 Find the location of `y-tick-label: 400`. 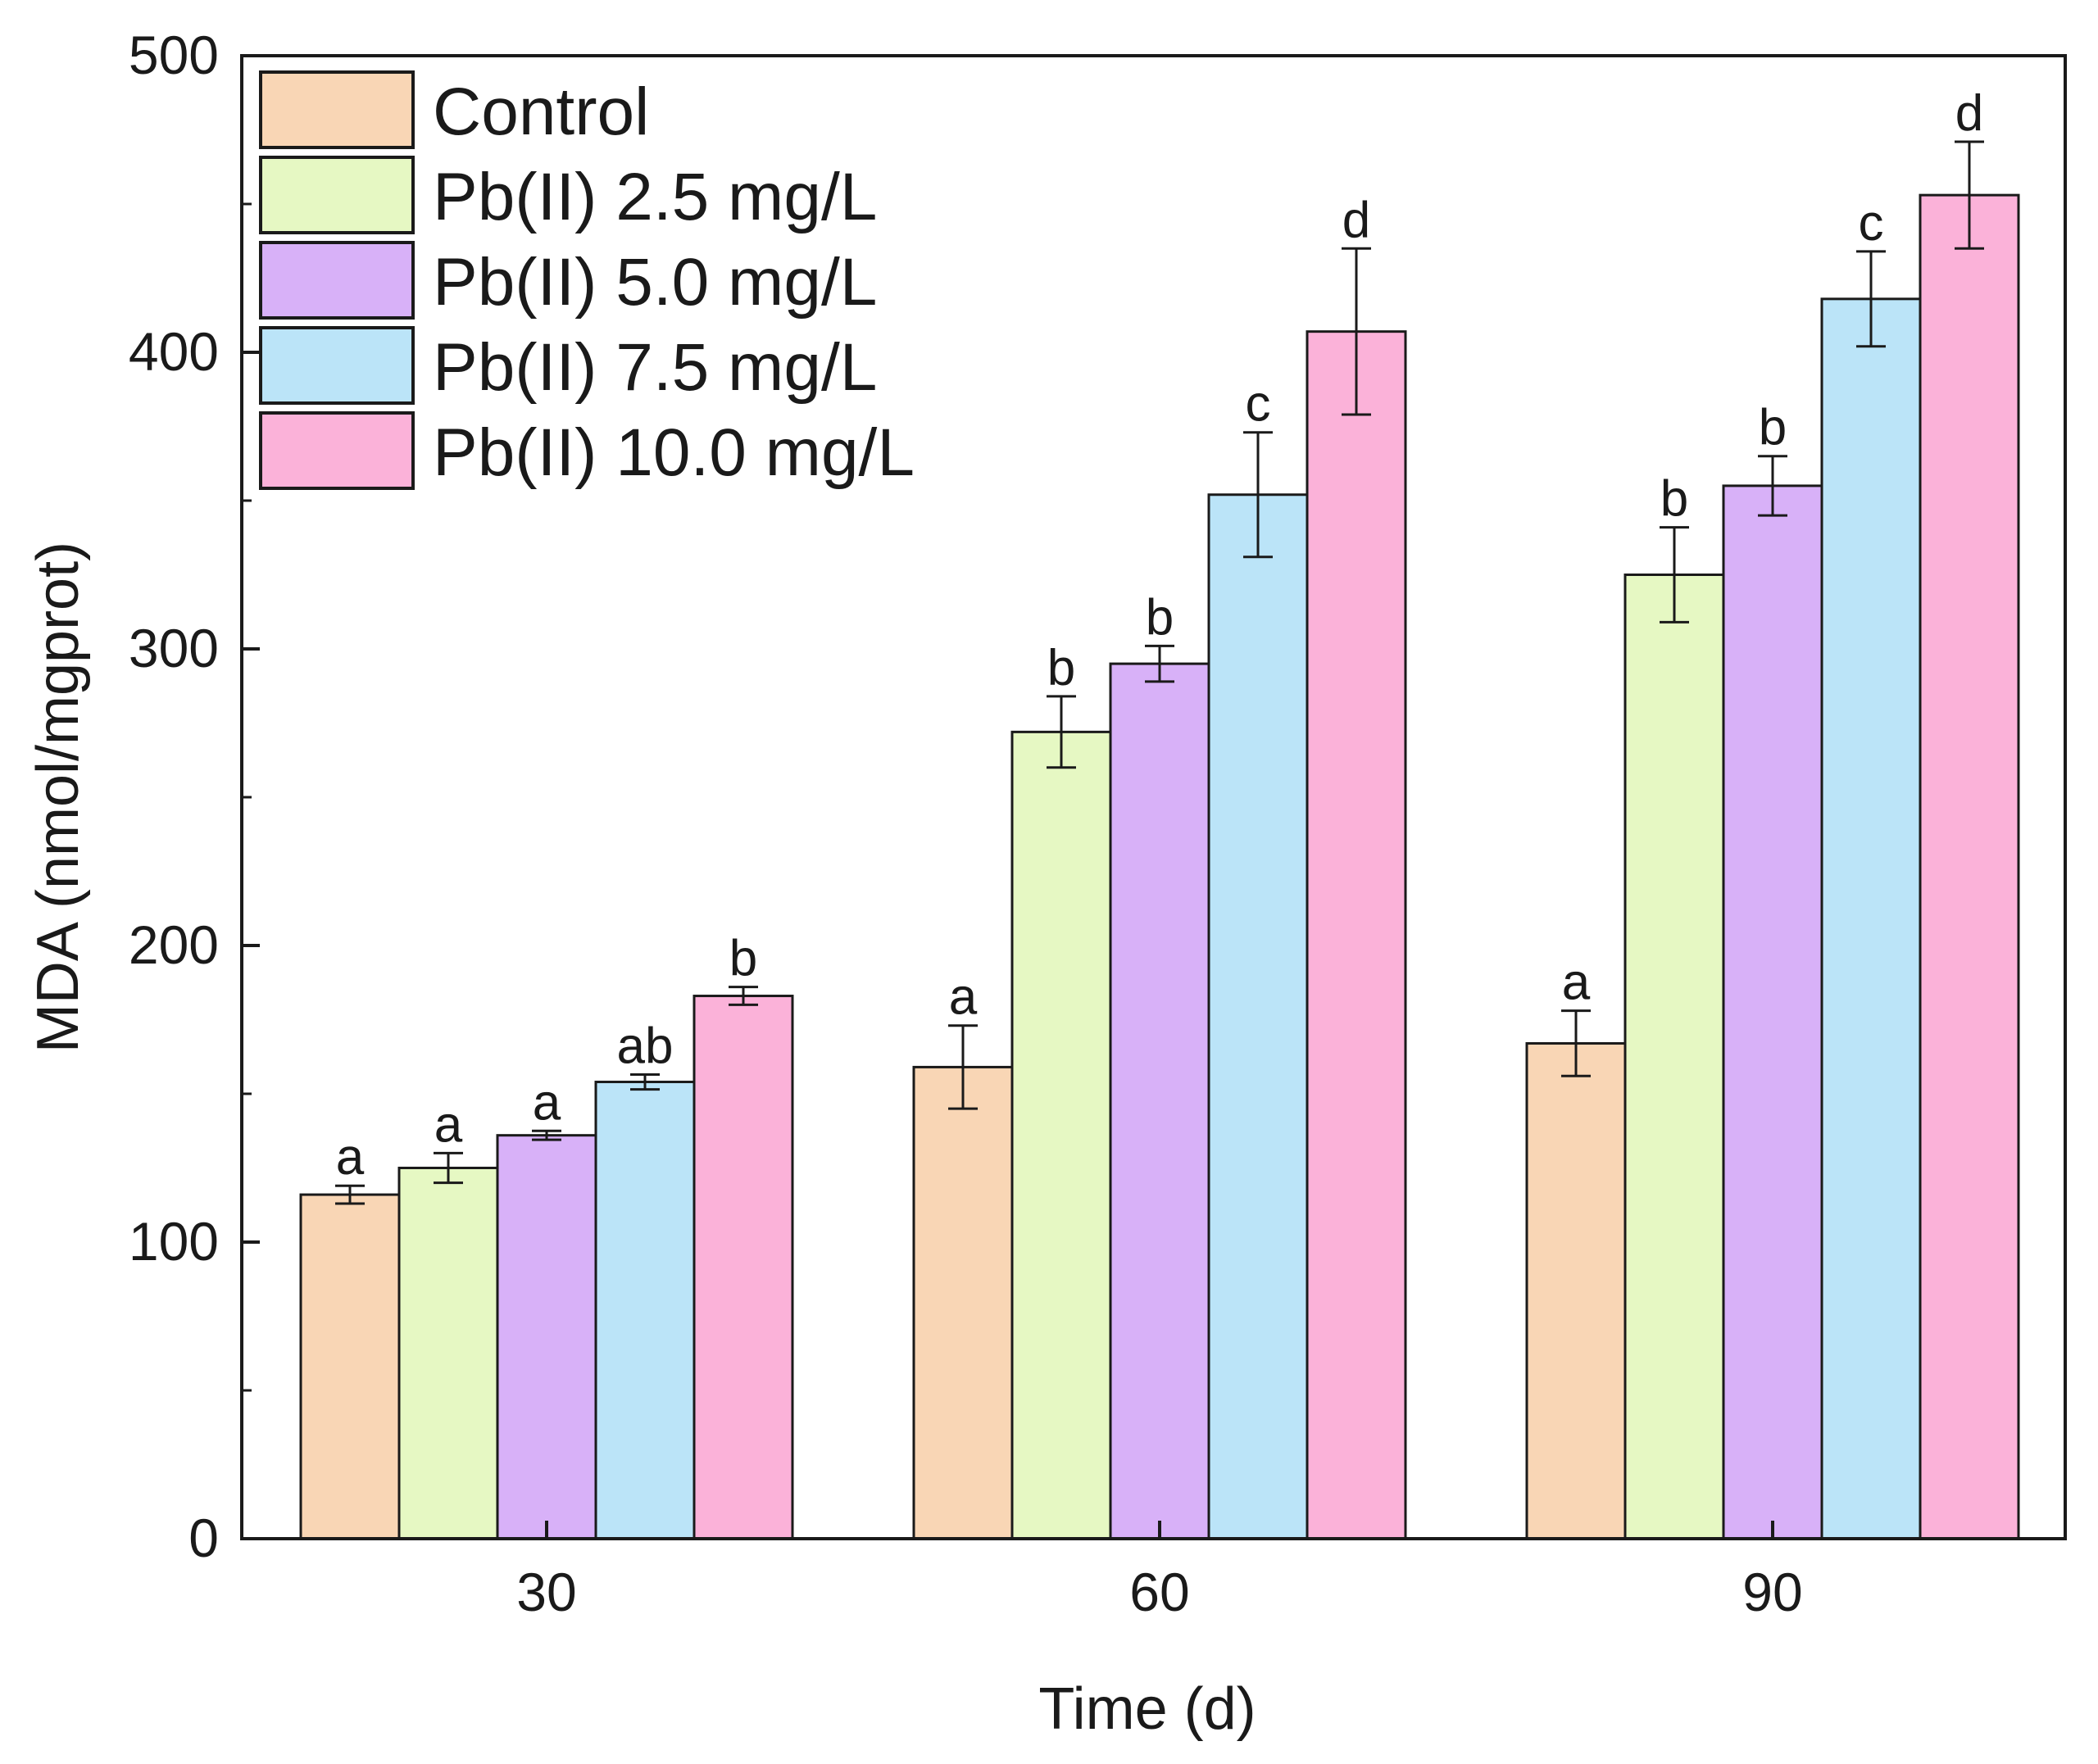

y-tick-label: 400 is located at coordinates (174, 351).